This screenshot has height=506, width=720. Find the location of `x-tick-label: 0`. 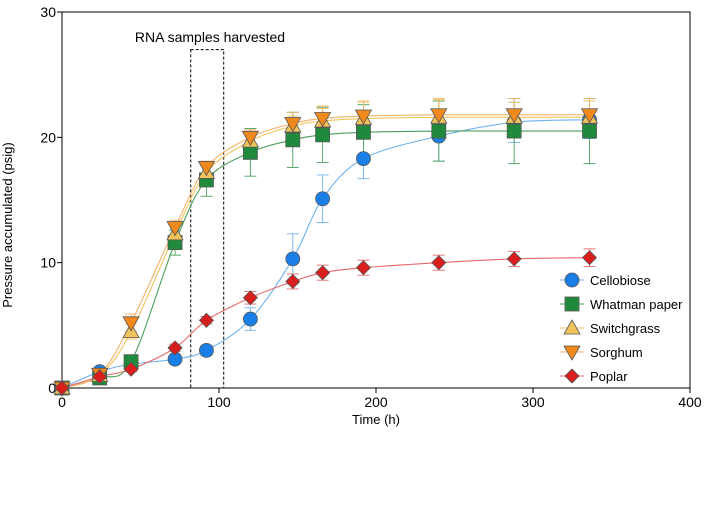

x-tick-label: 0 is located at coordinates (62, 402).